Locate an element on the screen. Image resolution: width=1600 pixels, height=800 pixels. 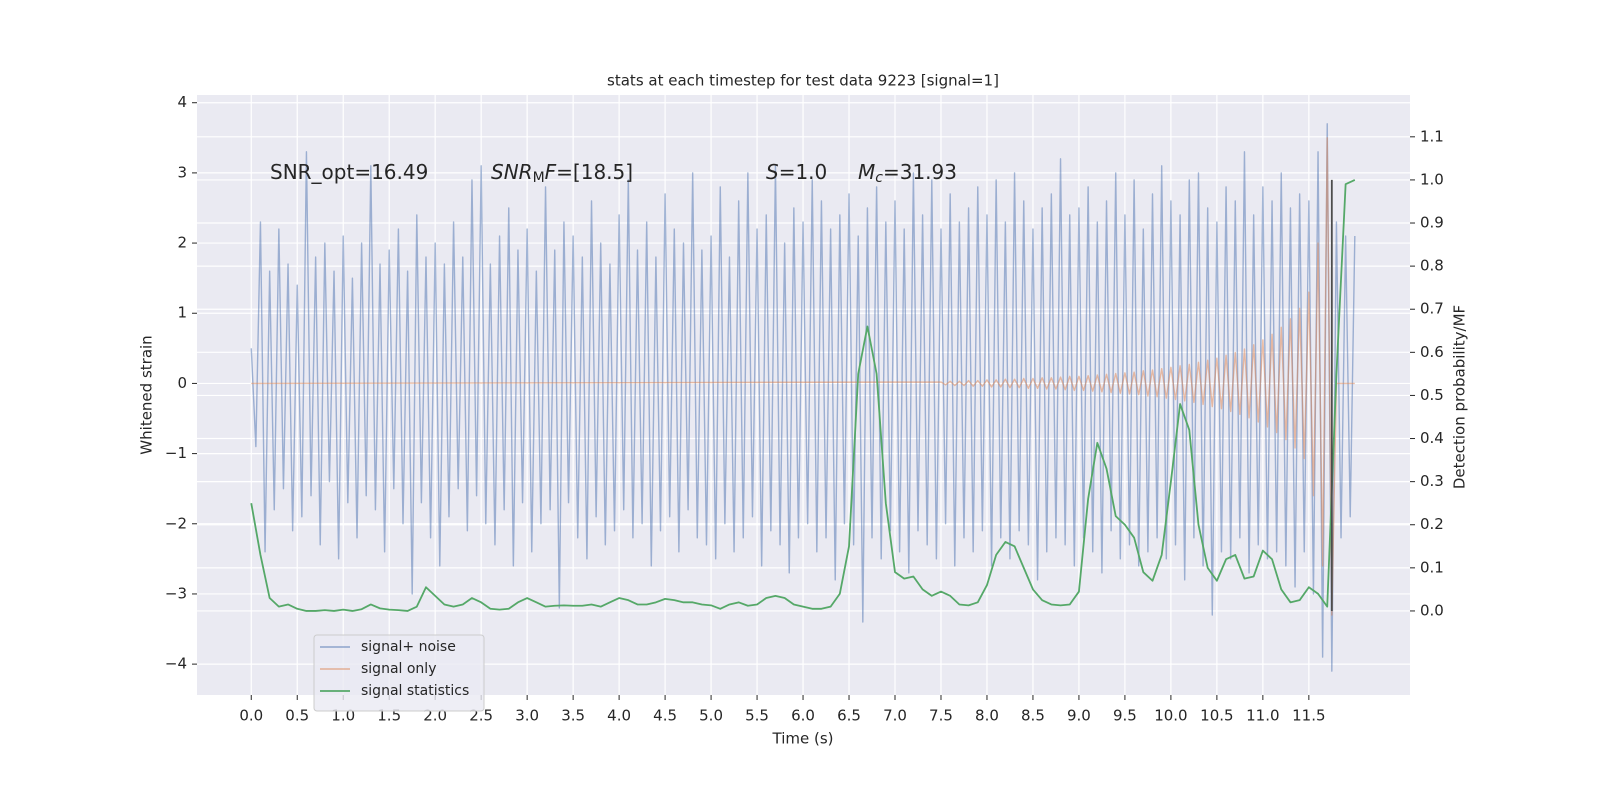
y2-tick-label: 0.8 is located at coordinates (1432, 266).